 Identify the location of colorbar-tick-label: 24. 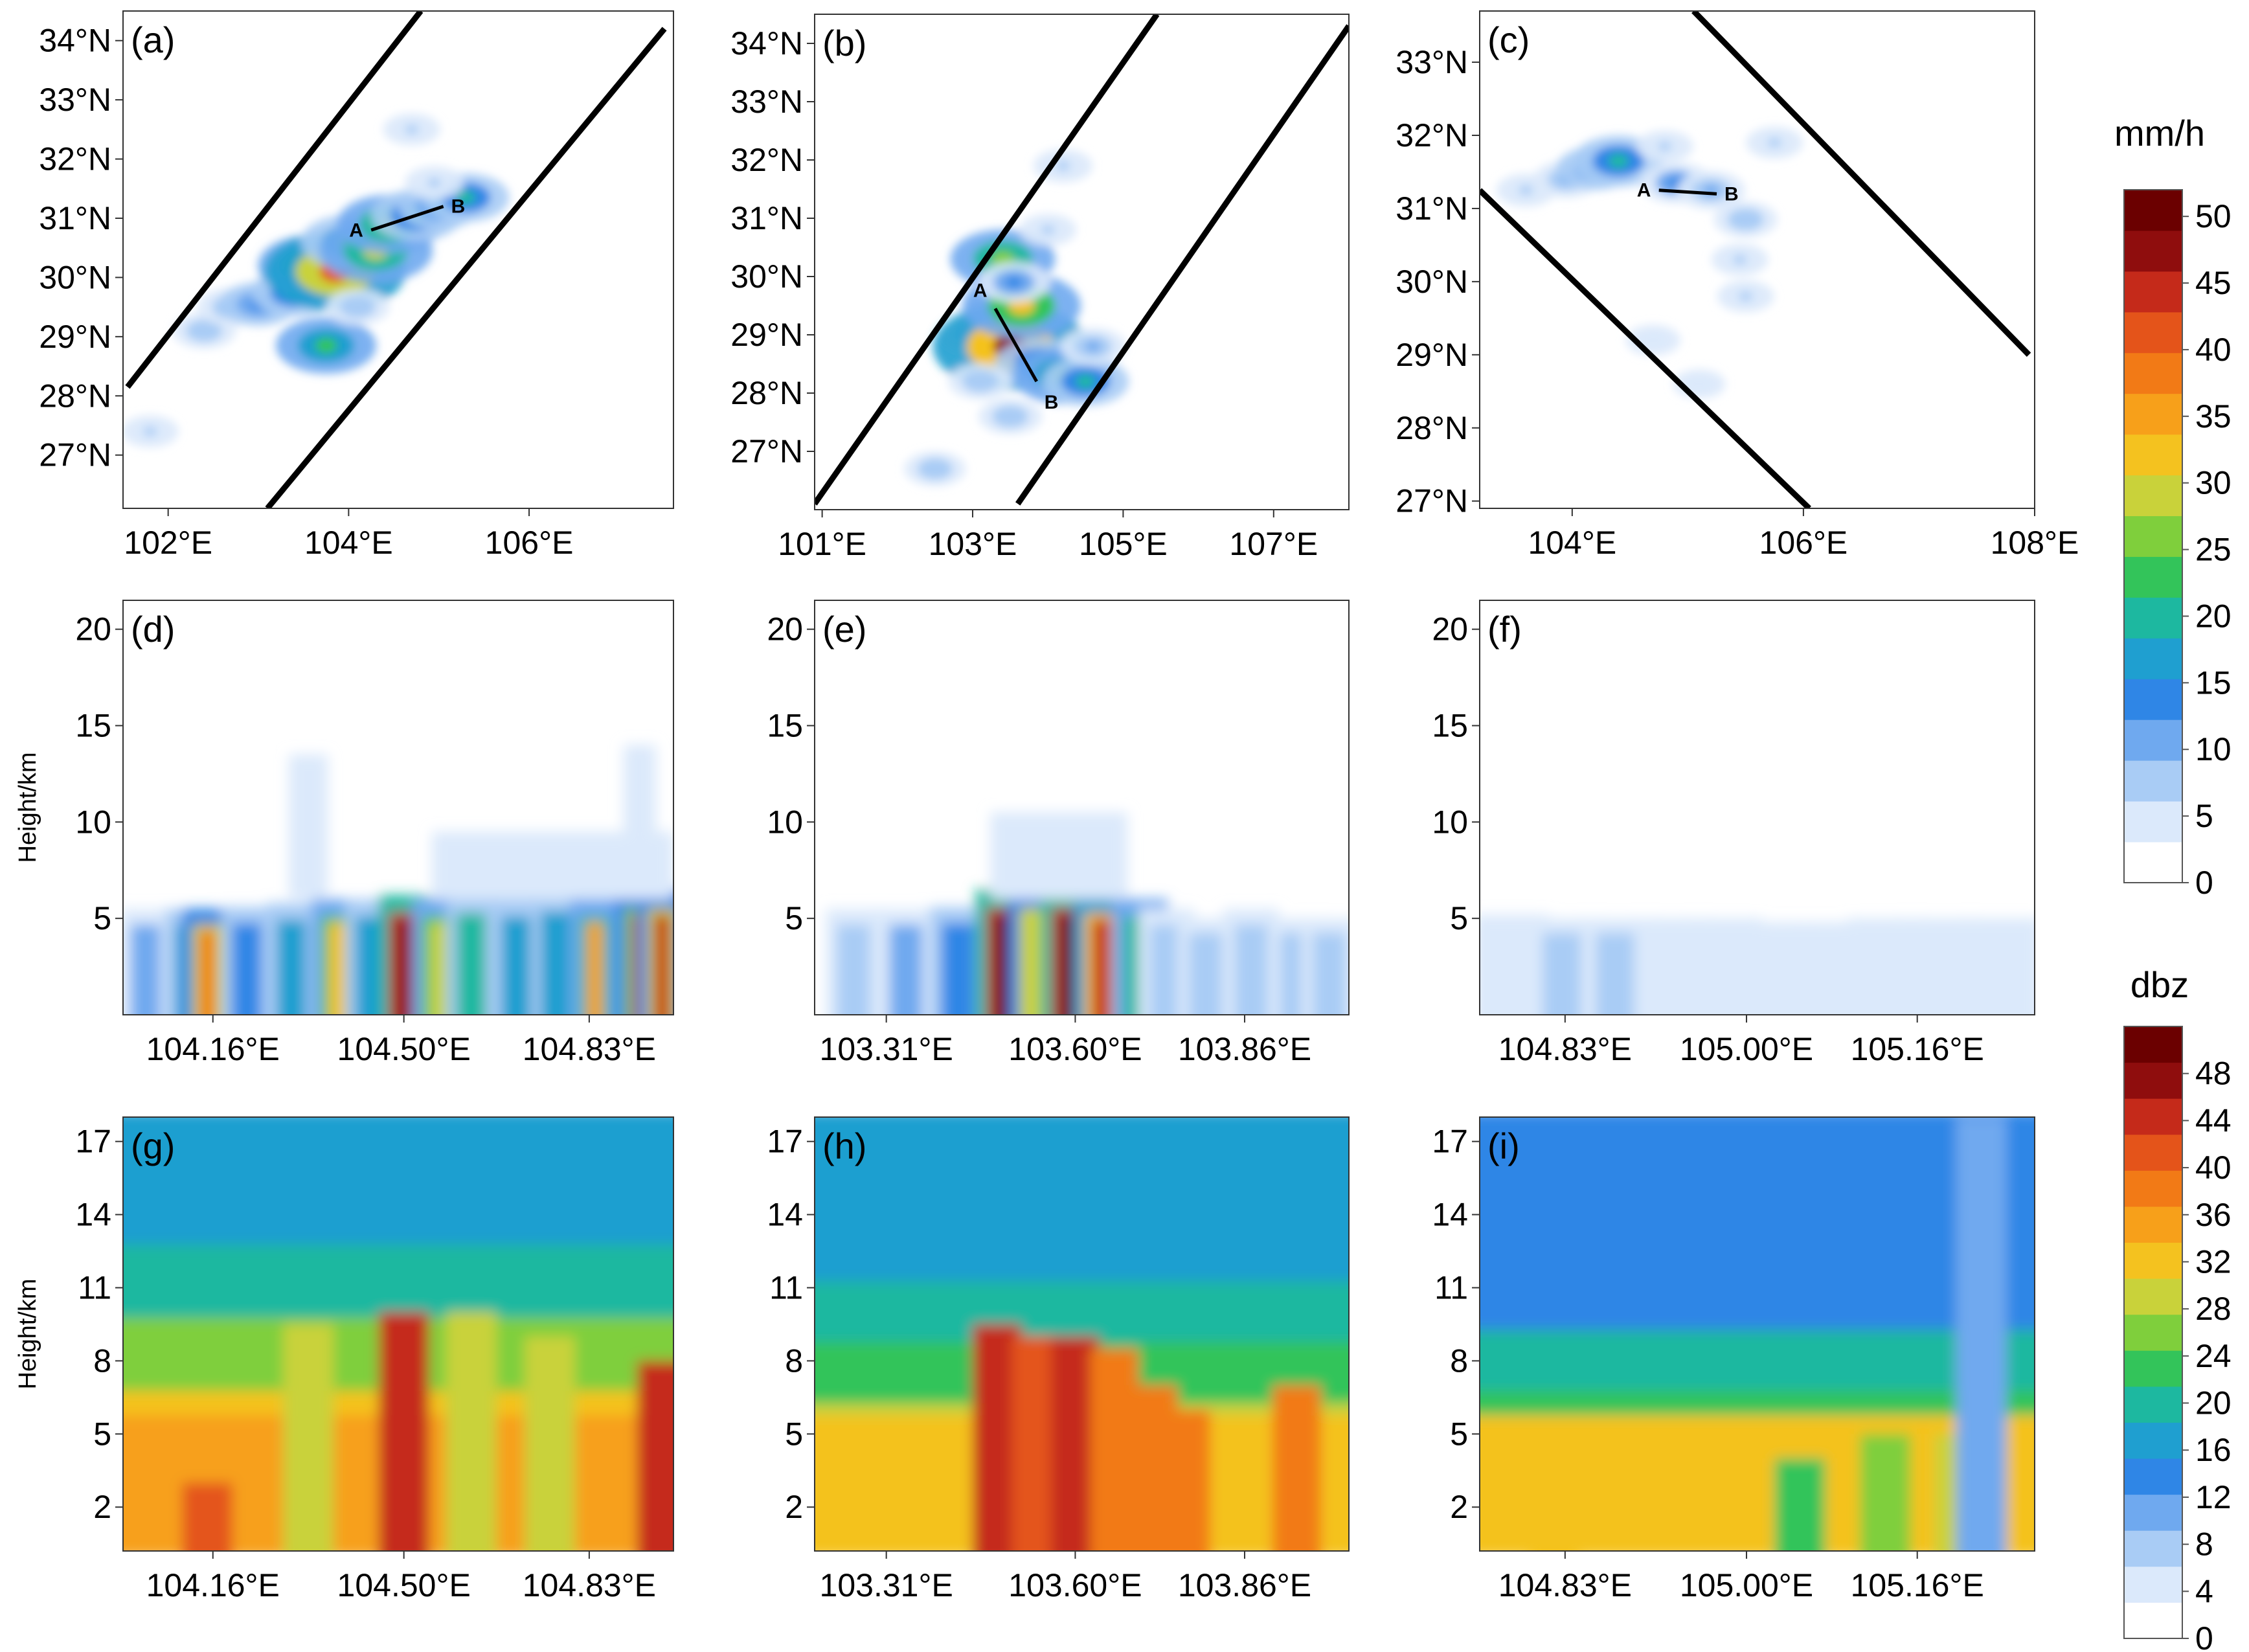
(2213, 1356).